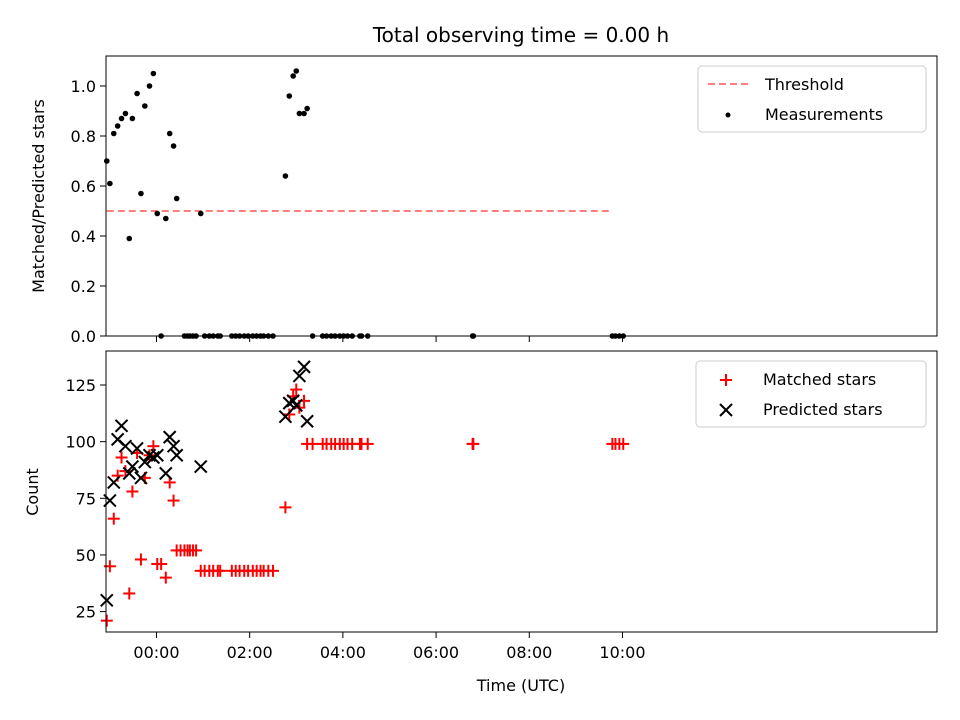 This screenshot has height=720, width=960. What do you see at coordinates (824, 114) in the screenshot?
I see `legend-measurements-label: Measurements` at bounding box center [824, 114].